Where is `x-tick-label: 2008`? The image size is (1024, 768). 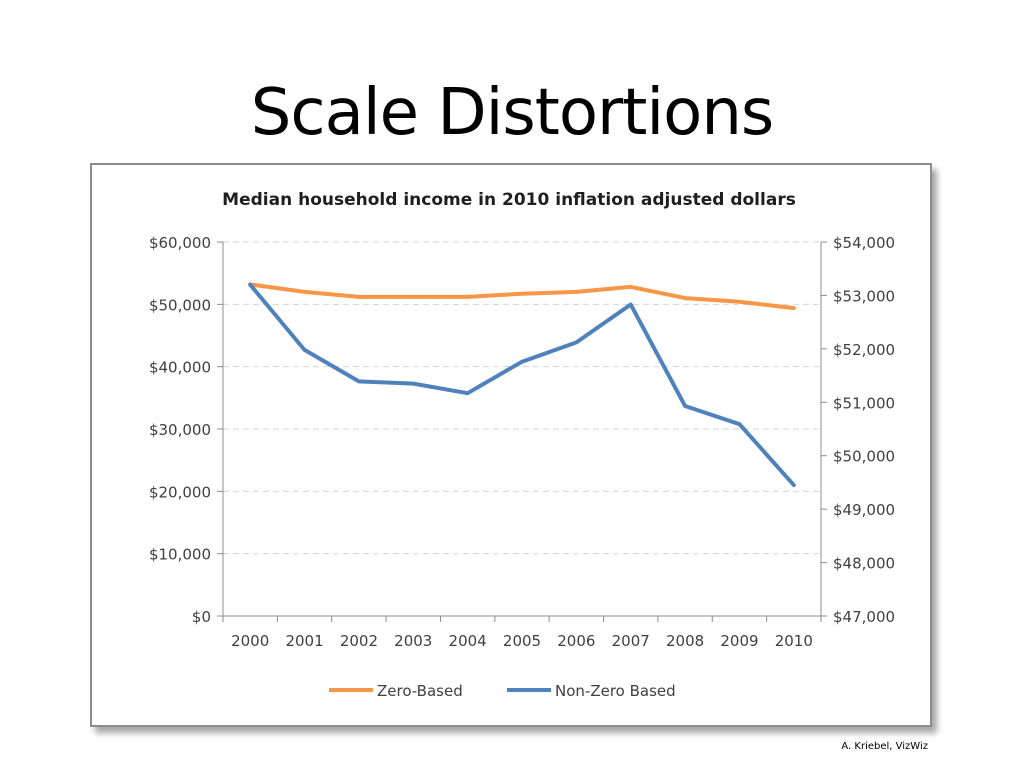
x-tick-label: 2008 is located at coordinates (685, 641).